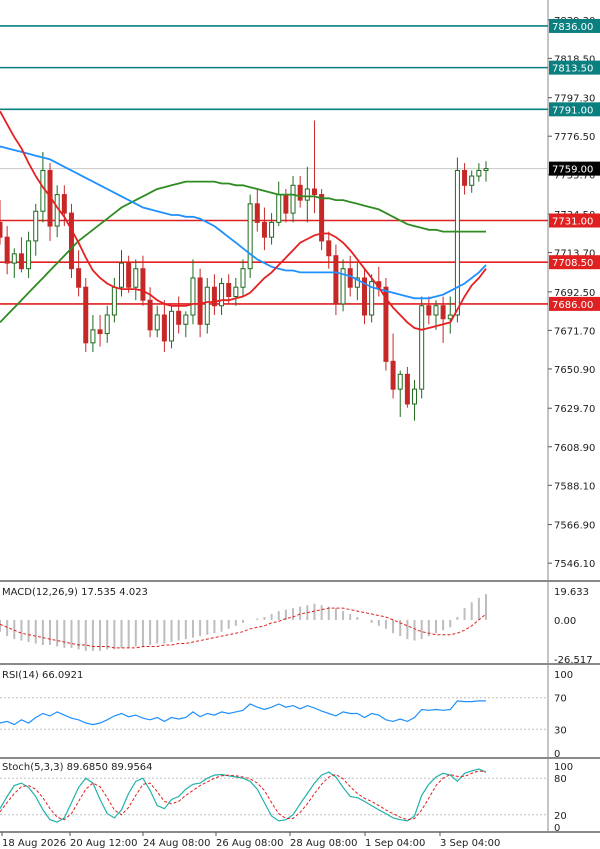 This screenshot has height=849, width=600. What do you see at coordinates (574, 99) in the screenshot?
I see `price-tick-label: 7797.30` at bounding box center [574, 99].